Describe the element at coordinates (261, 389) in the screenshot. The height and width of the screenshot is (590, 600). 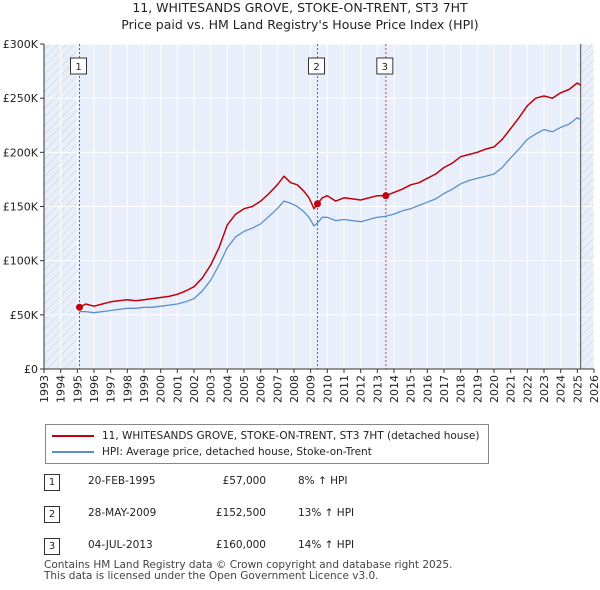
I see `x-tick-label: 2006` at that location.